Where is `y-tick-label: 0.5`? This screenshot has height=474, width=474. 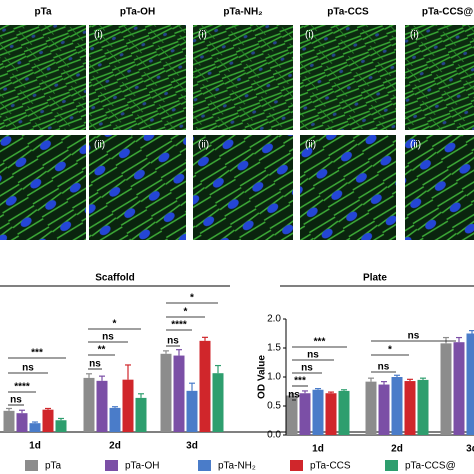
y-tick-label: 0.5 is located at coordinates (274, 406).